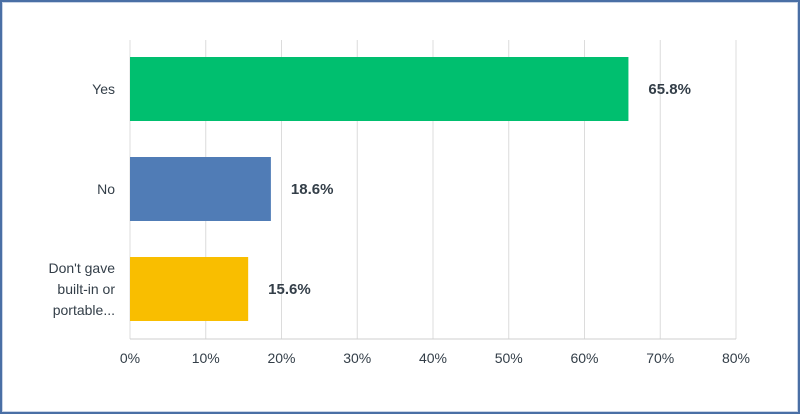 The height and width of the screenshot is (416, 800). Describe the element at coordinates (357, 358) in the screenshot. I see `x-tick-label-30: 30%` at that location.